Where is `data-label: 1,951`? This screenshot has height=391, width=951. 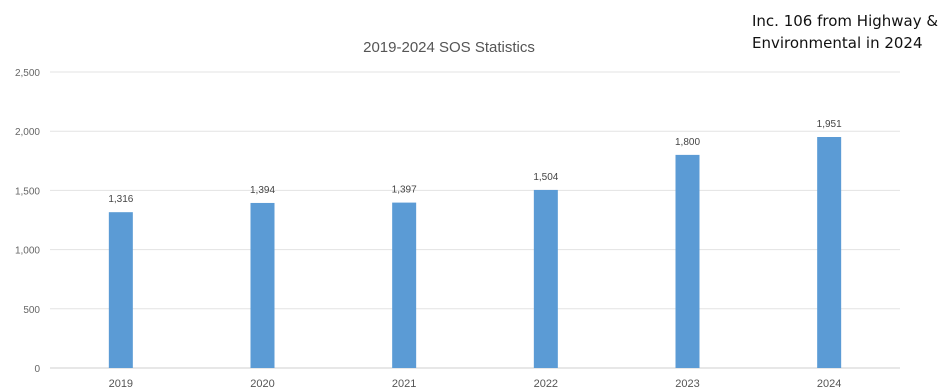
data-label: 1,951 is located at coordinates (829, 124).